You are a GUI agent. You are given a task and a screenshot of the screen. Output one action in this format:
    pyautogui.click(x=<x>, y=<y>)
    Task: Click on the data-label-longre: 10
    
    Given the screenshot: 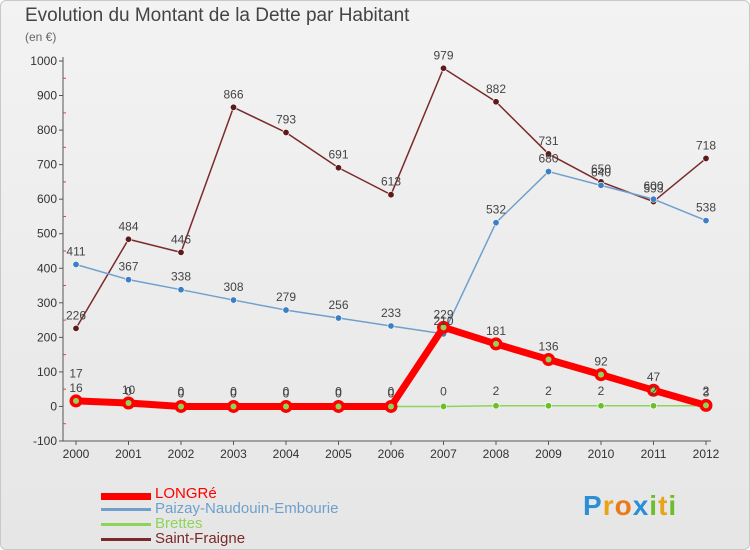 What is the action you would take?
    pyautogui.click(x=129, y=390)
    